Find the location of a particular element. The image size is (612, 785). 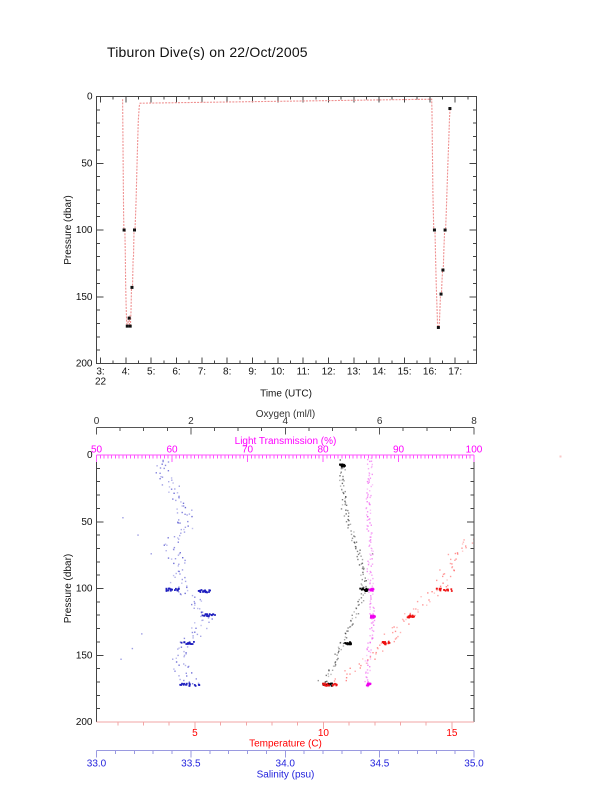

y-tick-label: 150 is located at coordinates (84, 655).